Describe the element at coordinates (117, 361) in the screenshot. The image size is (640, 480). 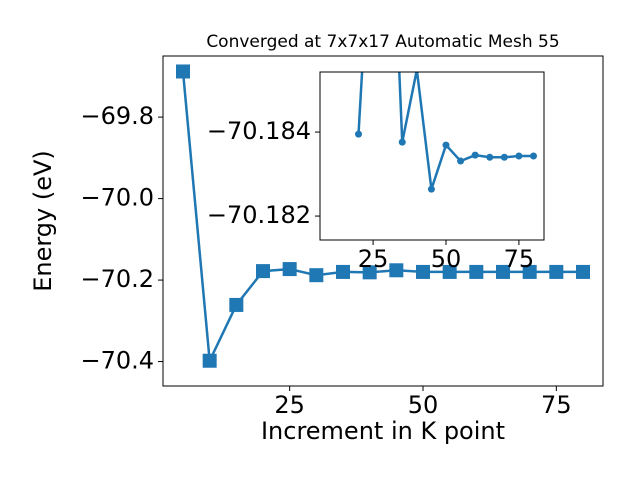
I see `y-tick-label: −70.4` at that location.